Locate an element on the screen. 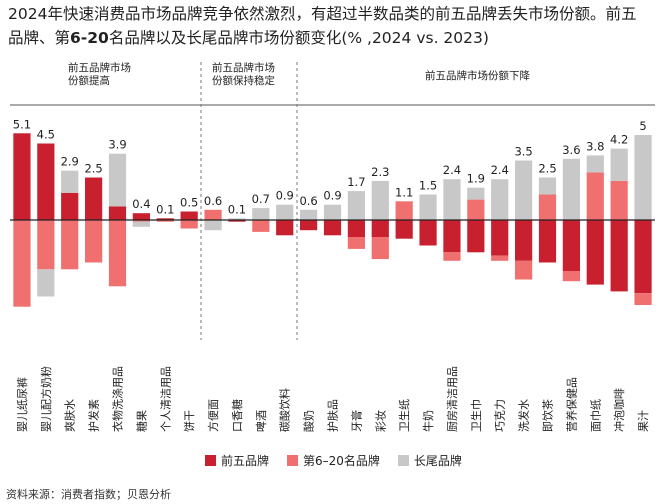 The height and width of the screenshot is (504, 660). x-tick-label: 爽肤水 is located at coordinates (70, 415).